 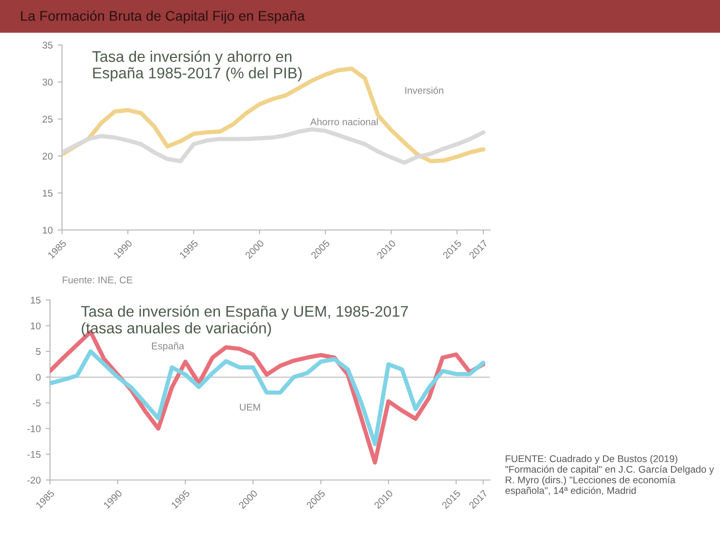 I want to click on y-tick-label: -20, so click(x=34, y=480).